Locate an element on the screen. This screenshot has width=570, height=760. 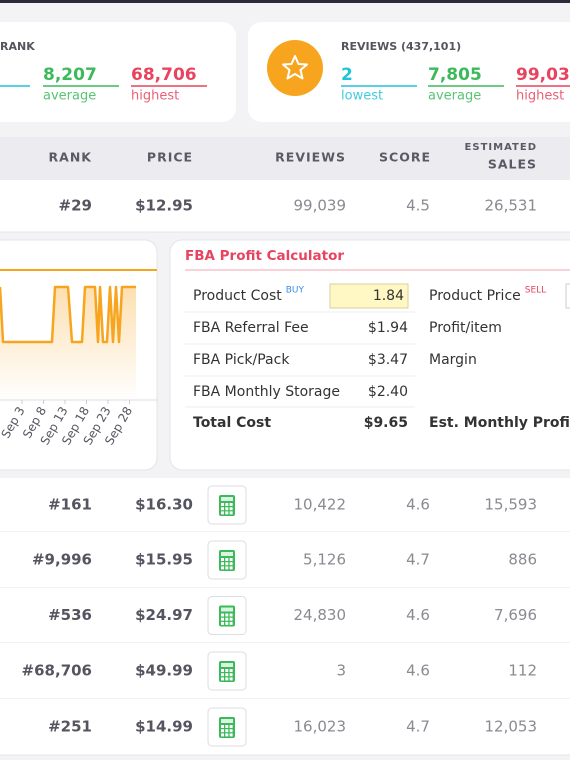
rank: #68,706 is located at coordinates (57, 671).